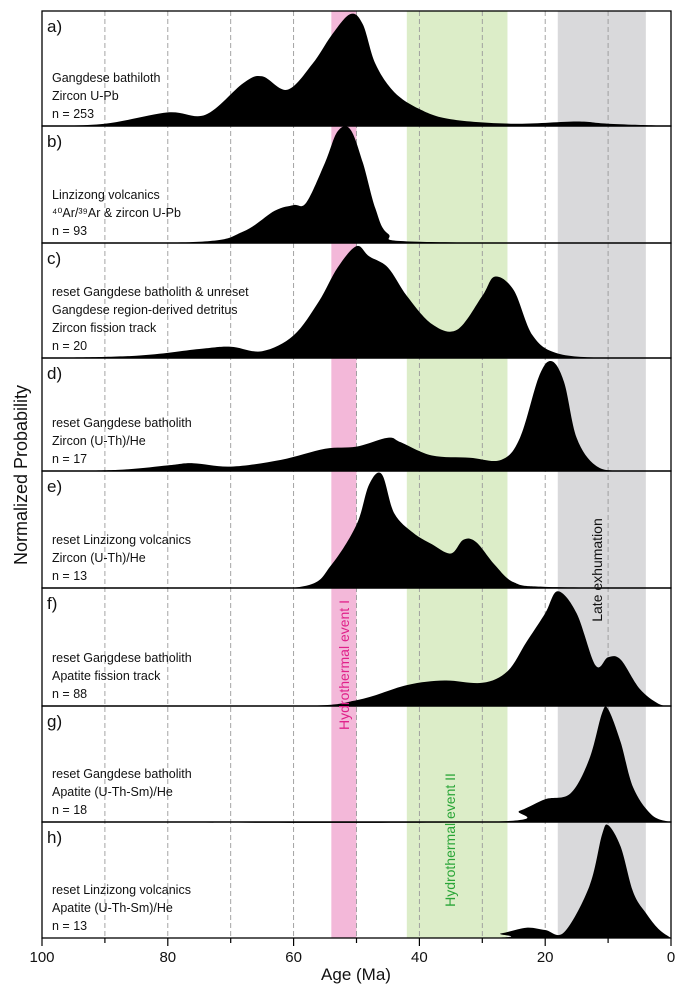  I want to click on panel-text-line: Gangdese bathiloth, so click(106, 78).